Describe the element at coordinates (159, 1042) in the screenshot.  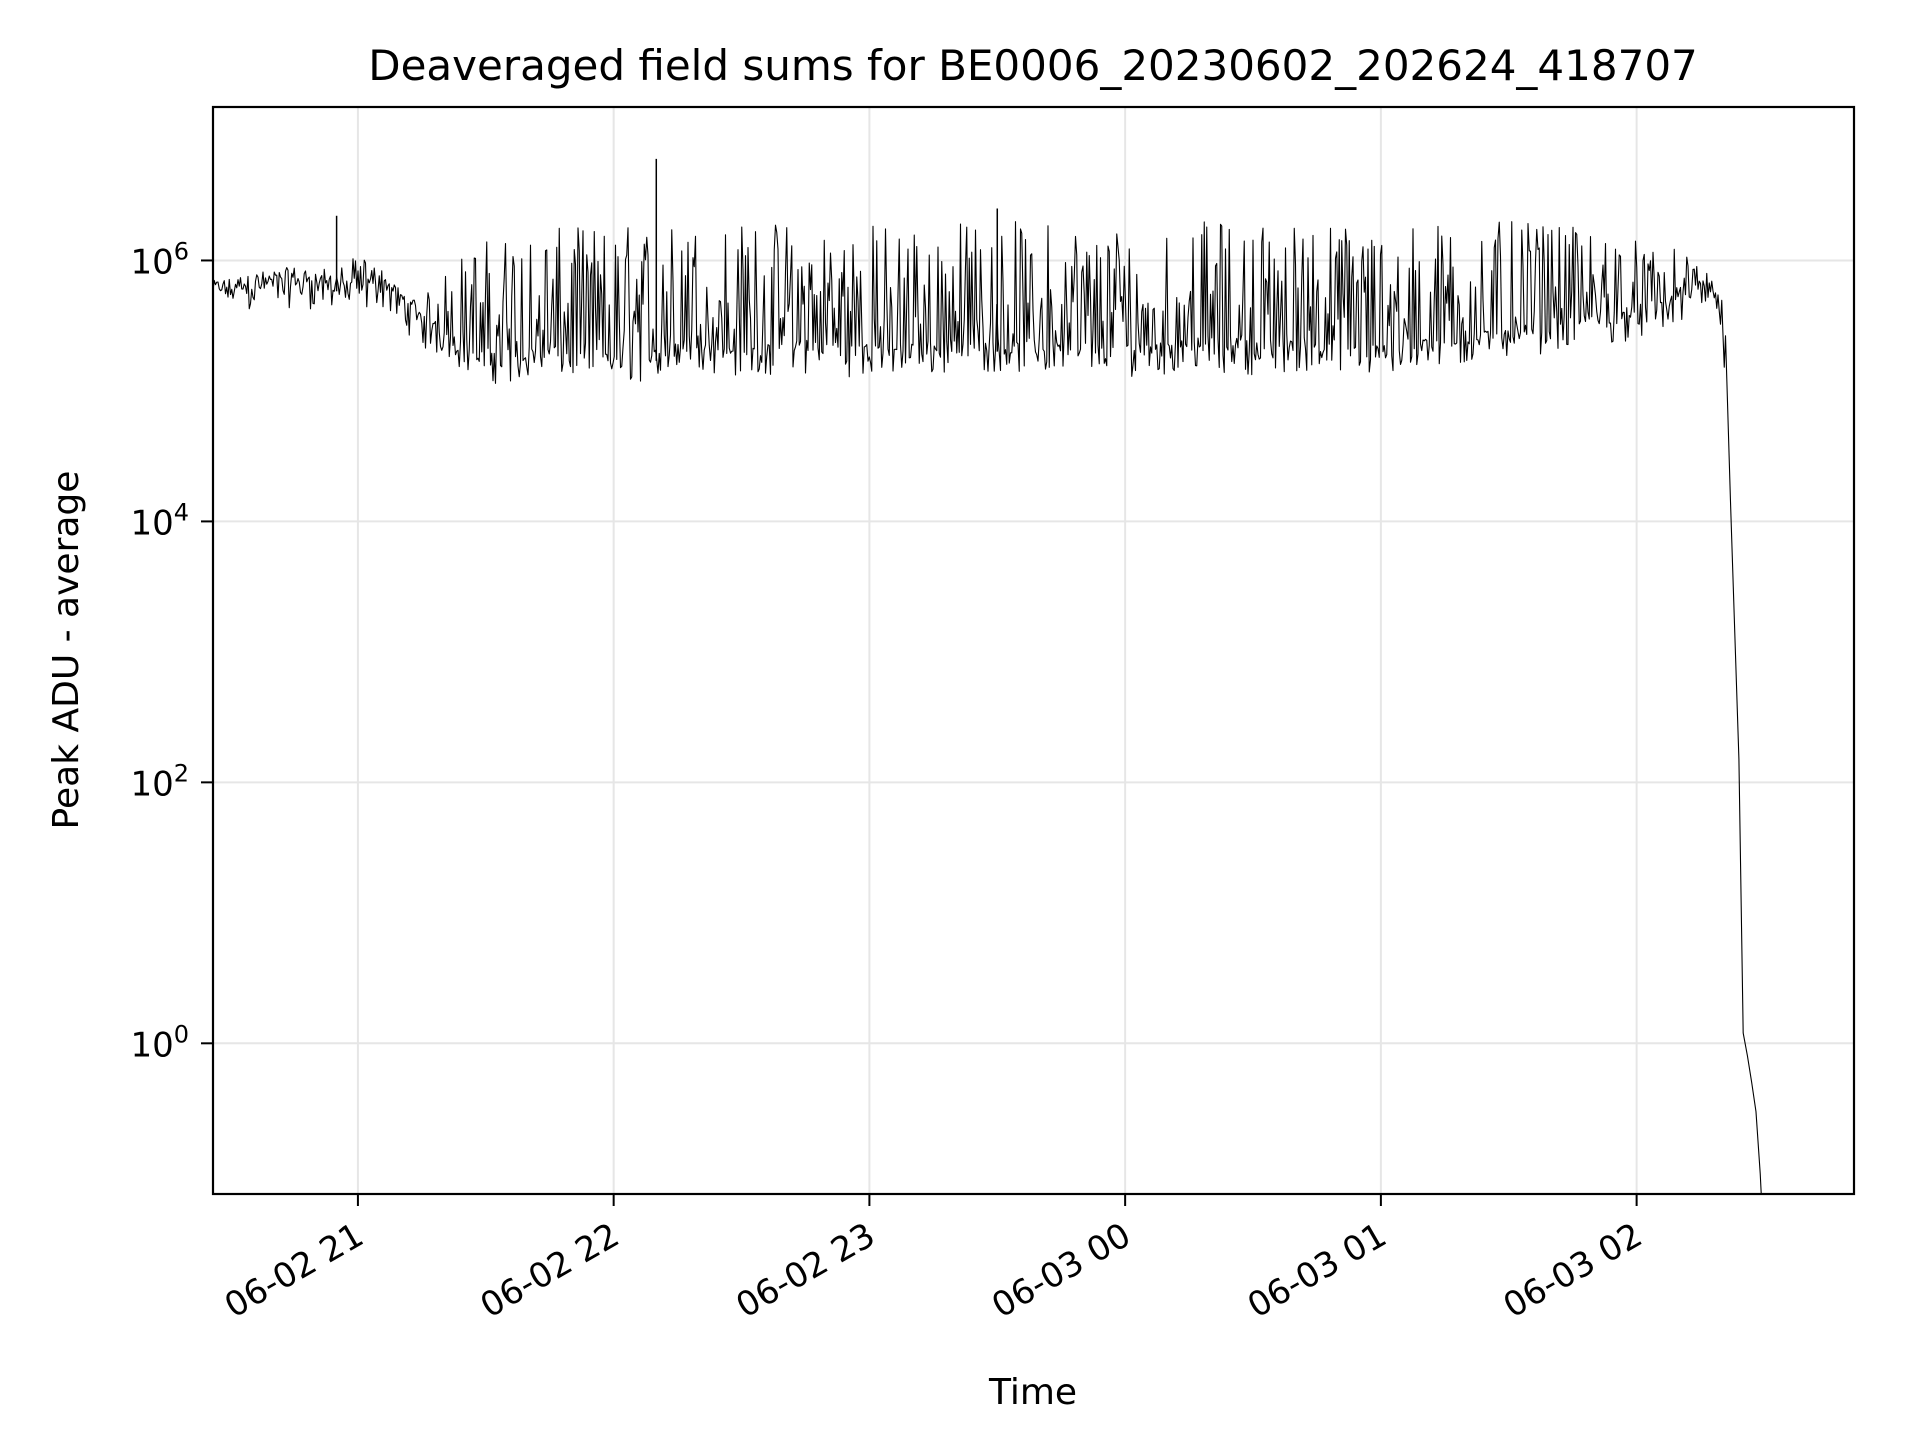
I see `y-tick-label: 10⁰` at that location.